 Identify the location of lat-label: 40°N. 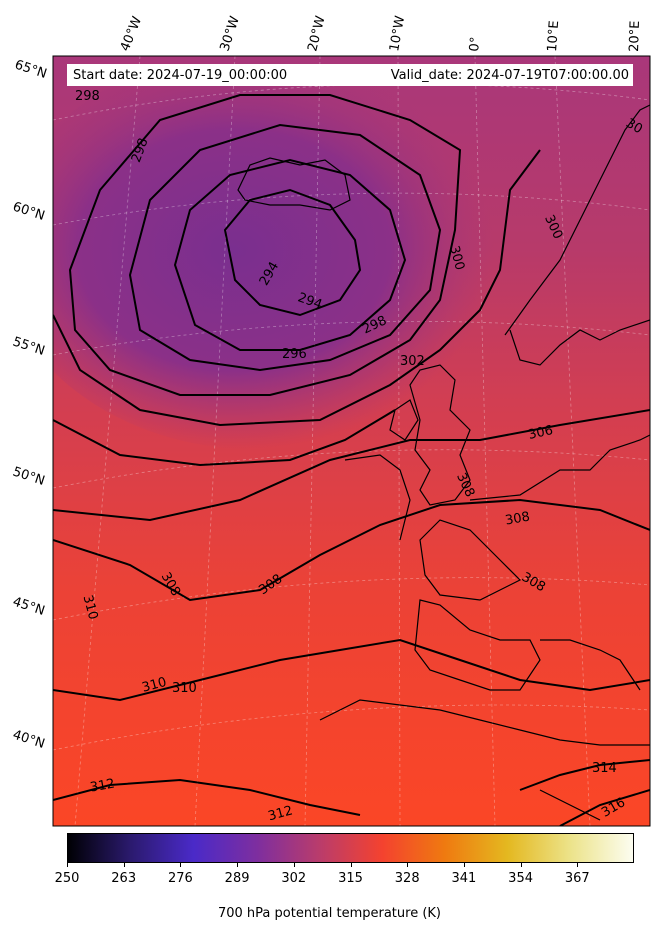
(29, 740).